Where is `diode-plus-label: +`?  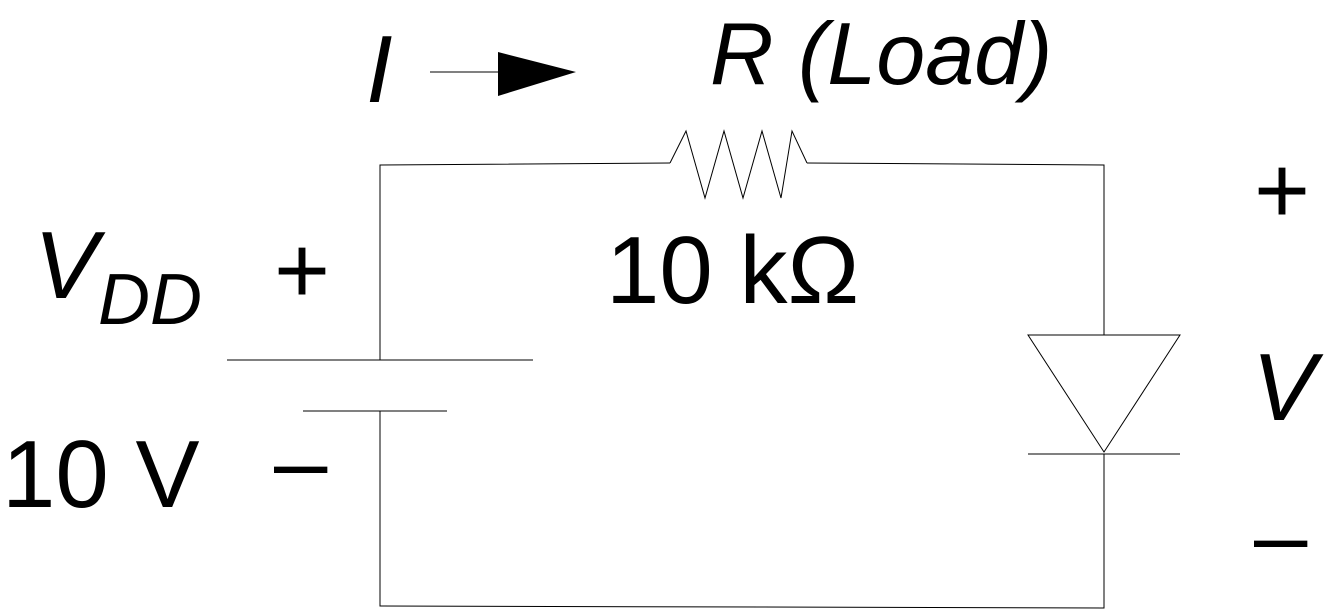 diode-plus-label: + is located at coordinates (1282, 190).